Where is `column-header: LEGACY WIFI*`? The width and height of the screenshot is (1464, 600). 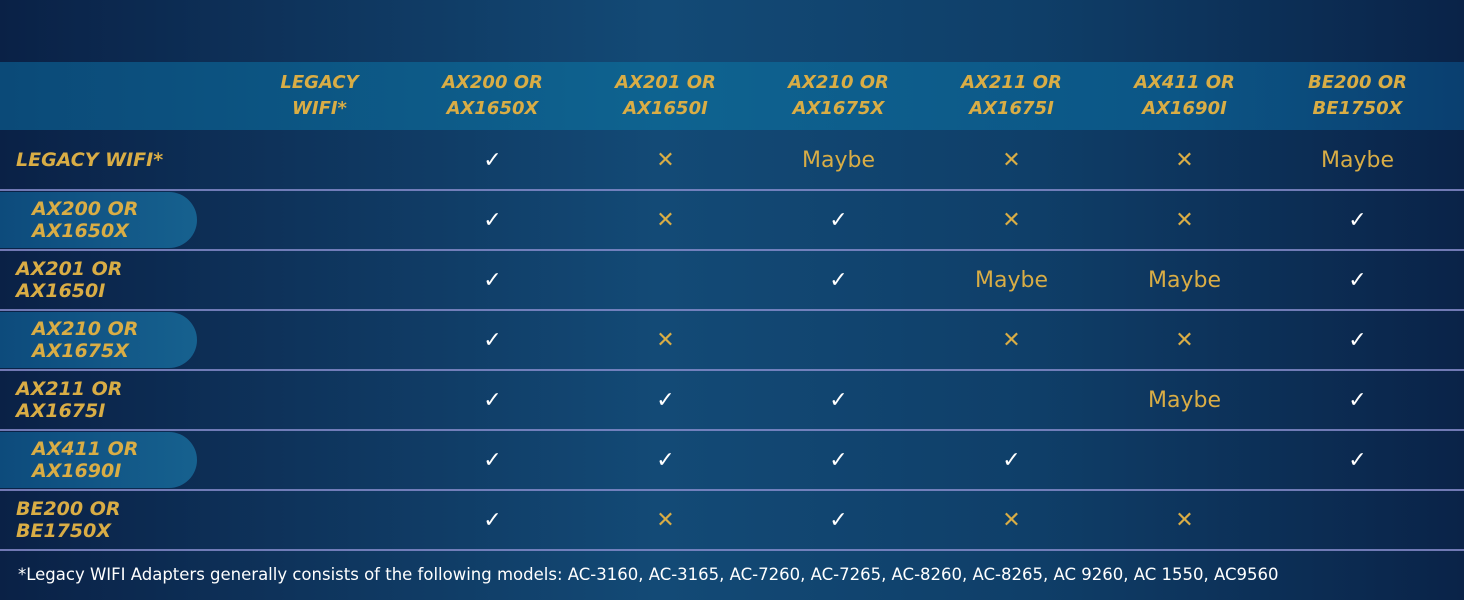 column-header: LEGACY WIFI* is located at coordinates (319, 95).